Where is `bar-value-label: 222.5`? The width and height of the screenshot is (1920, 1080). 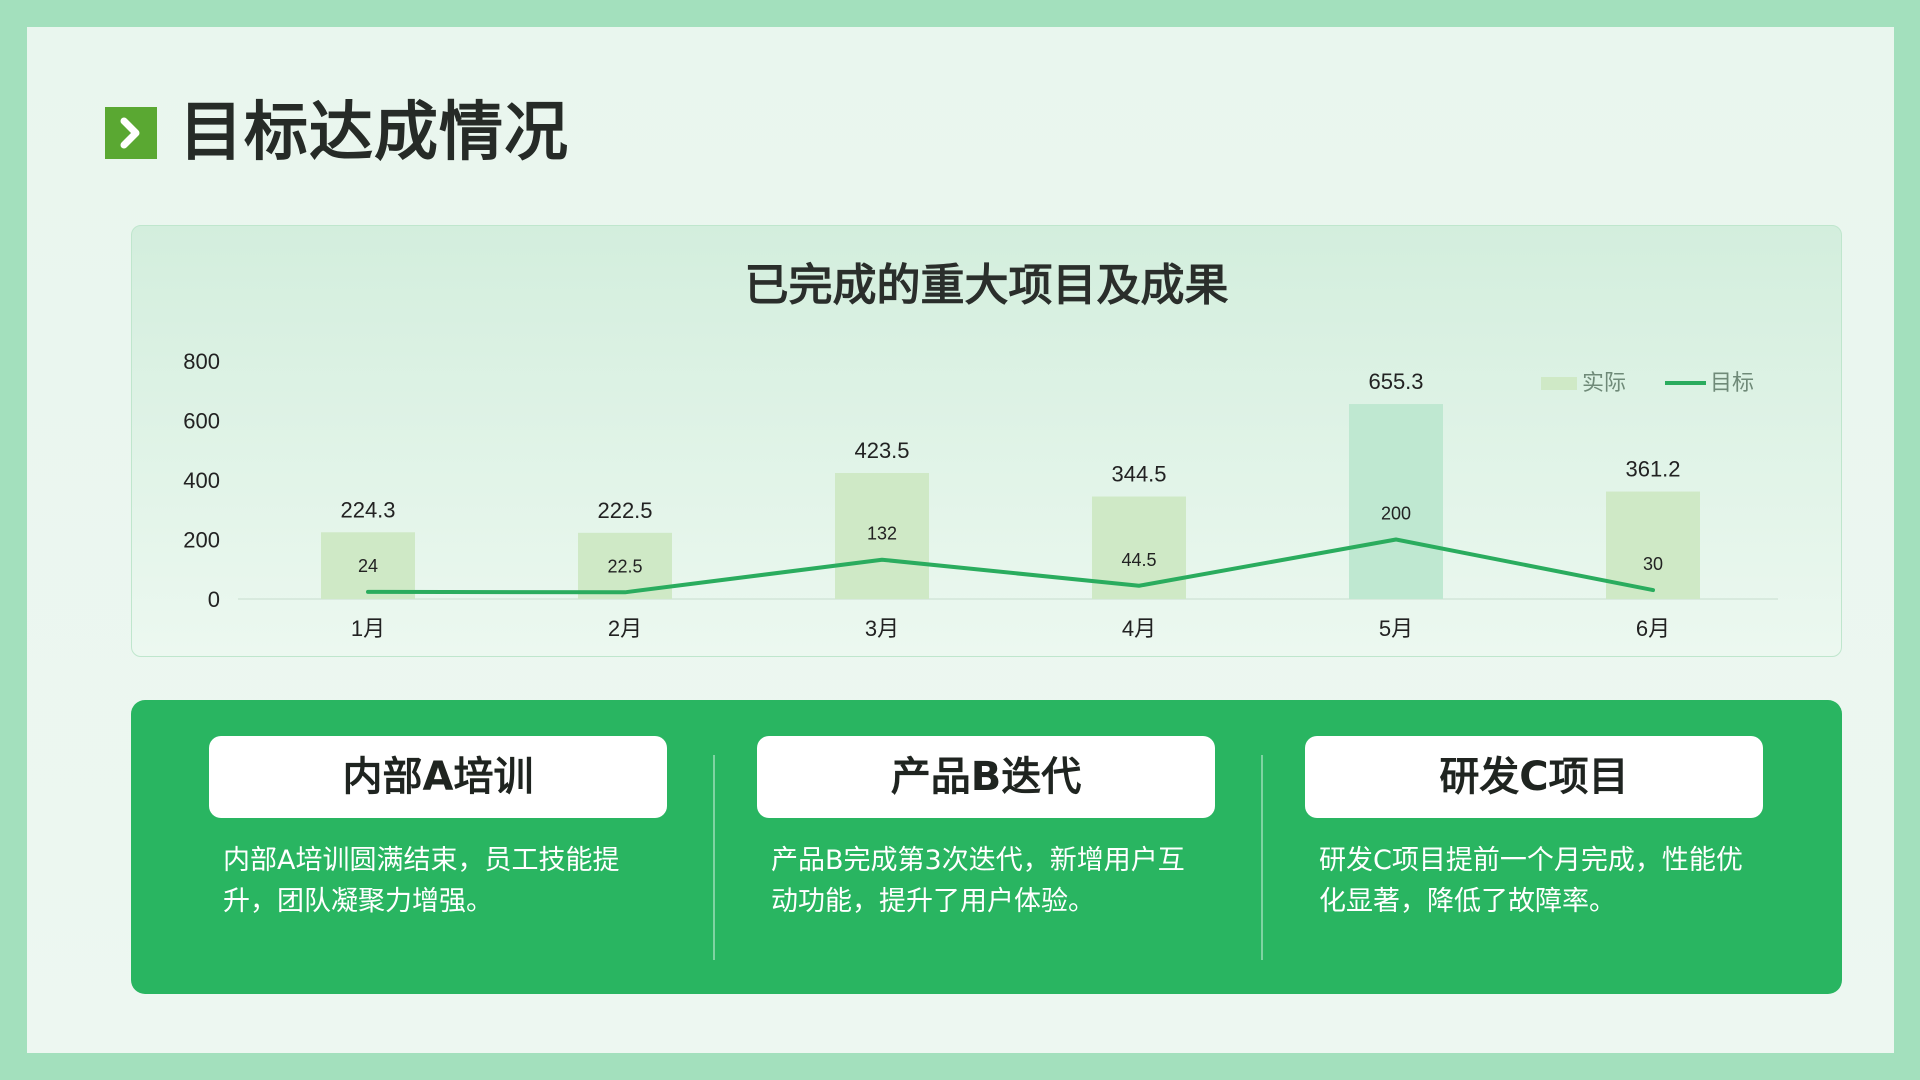 bar-value-label: 222.5 is located at coordinates (624, 510).